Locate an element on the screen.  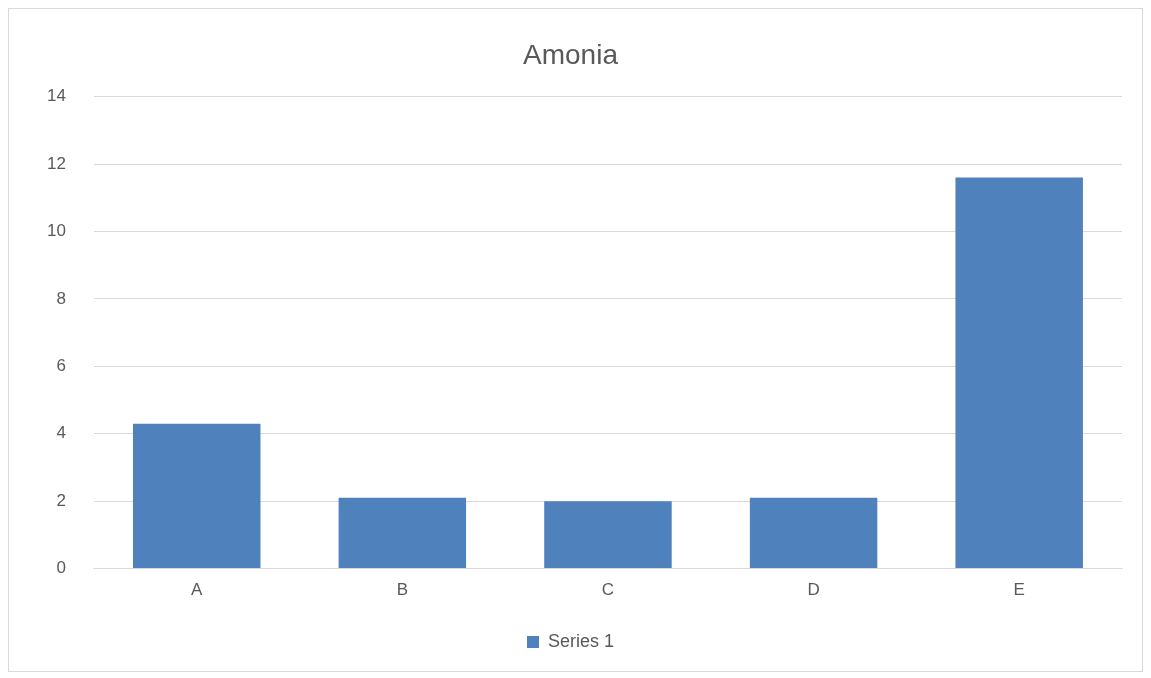
x-tick-label: A is located at coordinates (197, 590).